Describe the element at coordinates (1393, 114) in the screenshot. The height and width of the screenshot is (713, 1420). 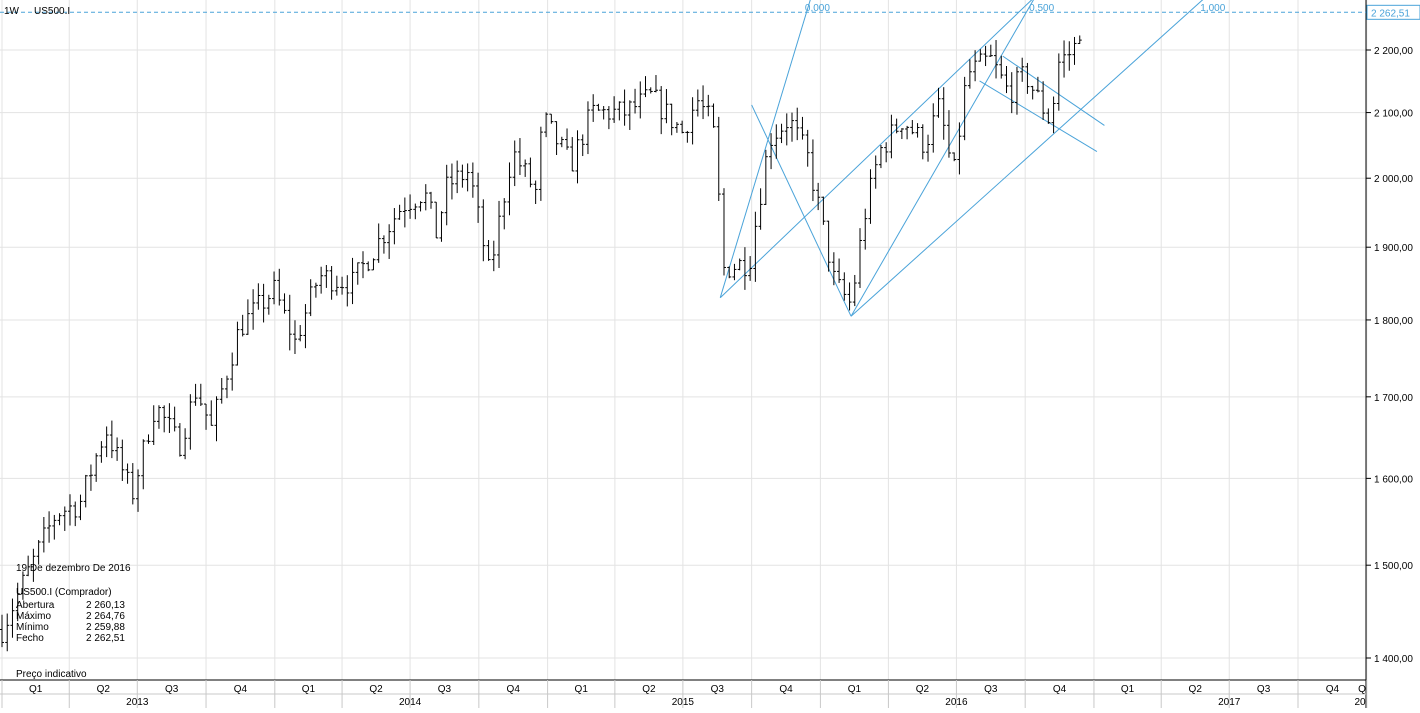
I see `y-tick-label: 2 100,00` at that location.